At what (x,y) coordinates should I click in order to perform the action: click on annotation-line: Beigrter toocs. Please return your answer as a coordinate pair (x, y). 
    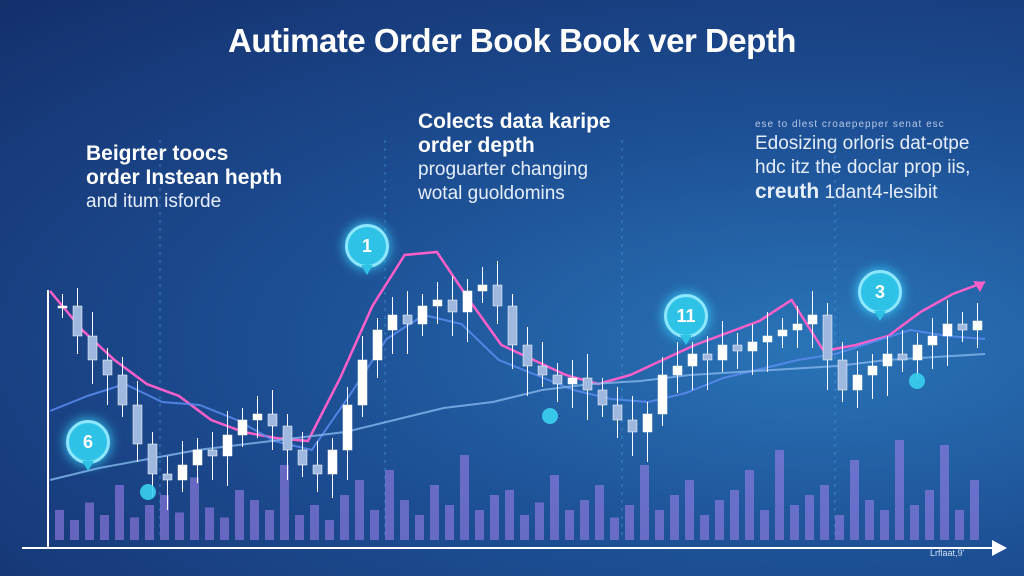
    Looking at the image, I should click on (157, 153).